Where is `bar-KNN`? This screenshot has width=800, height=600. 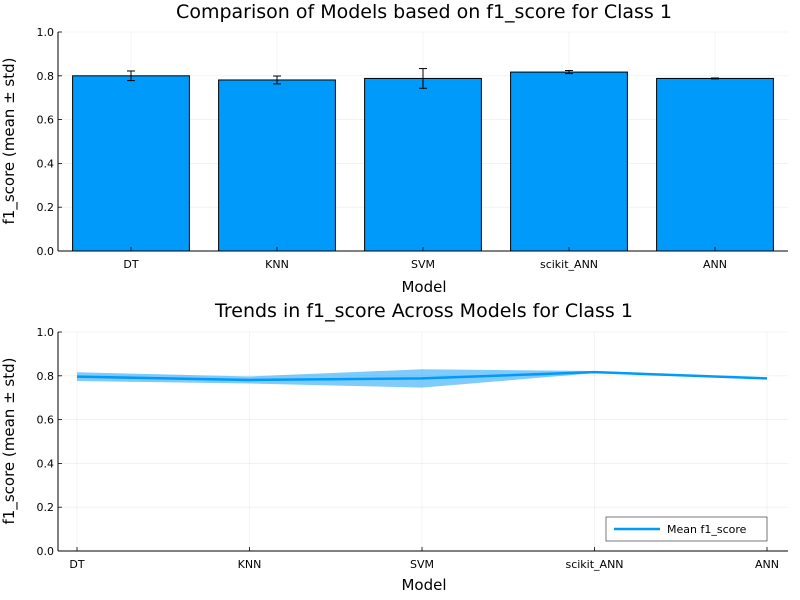
bar-KNN is located at coordinates (277, 165).